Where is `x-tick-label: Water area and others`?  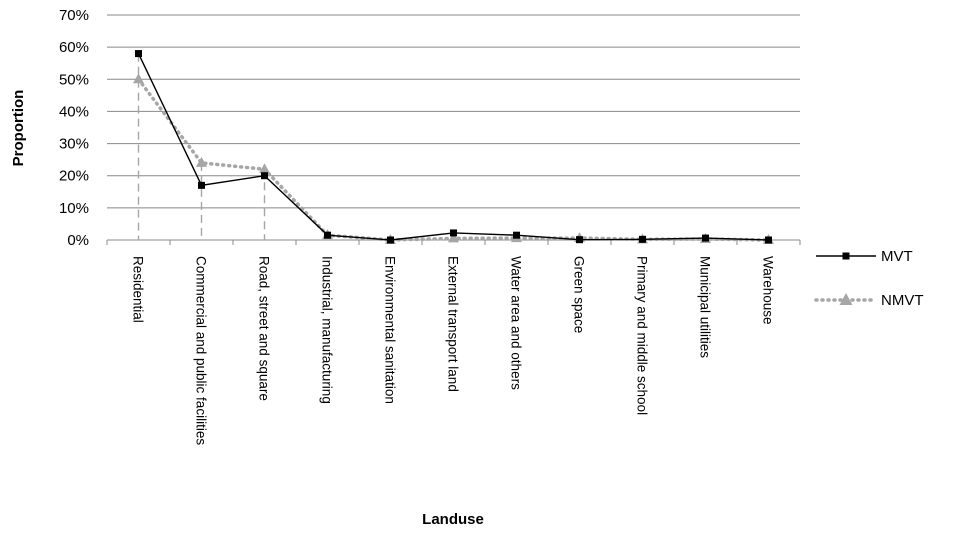
x-tick-label: Water area and others is located at coordinates (516, 323).